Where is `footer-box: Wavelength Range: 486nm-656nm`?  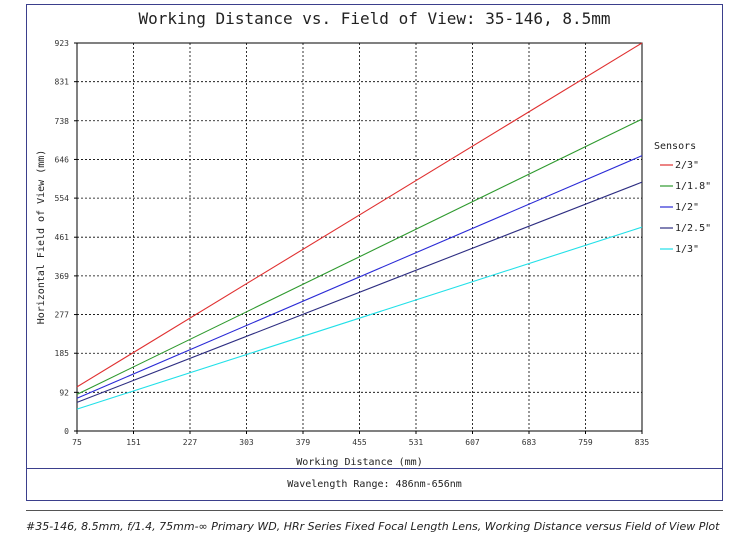 footer-box: Wavelength Range: 486nm-656nm is located at coordinates (374, 484).